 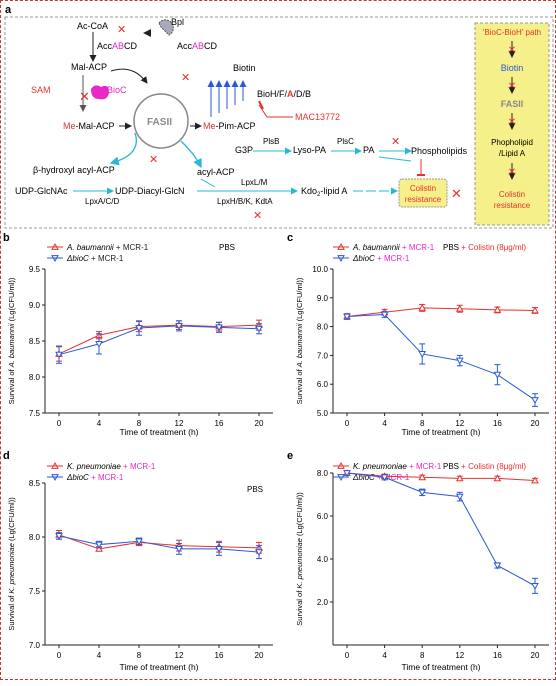 What do you see at coordinates (368, 150) in the screenshot?
I see `node-pa: PA` at bounding box center [368, 150].